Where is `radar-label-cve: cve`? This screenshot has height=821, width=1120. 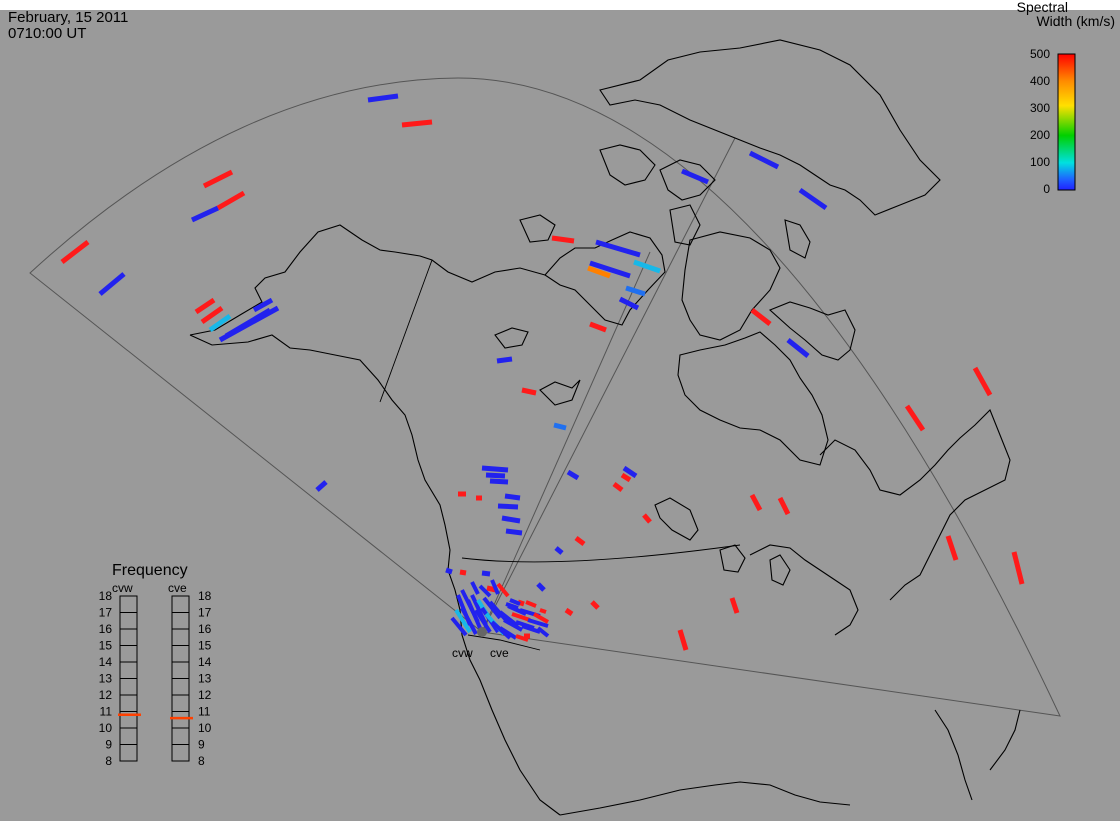
radar-label-cve: cve is located at coordinates (499, 653).